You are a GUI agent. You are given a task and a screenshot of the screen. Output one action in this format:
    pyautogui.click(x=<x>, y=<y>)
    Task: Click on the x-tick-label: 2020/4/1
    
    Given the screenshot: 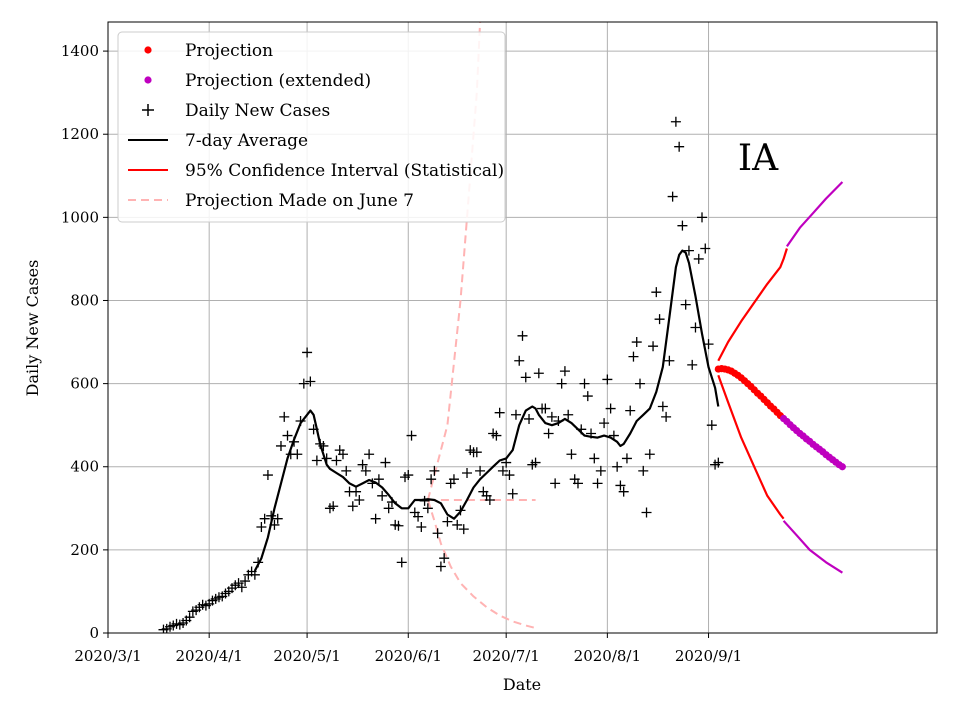 What is the action you would take?
    pyautogui.click(x=208, y=656)
    